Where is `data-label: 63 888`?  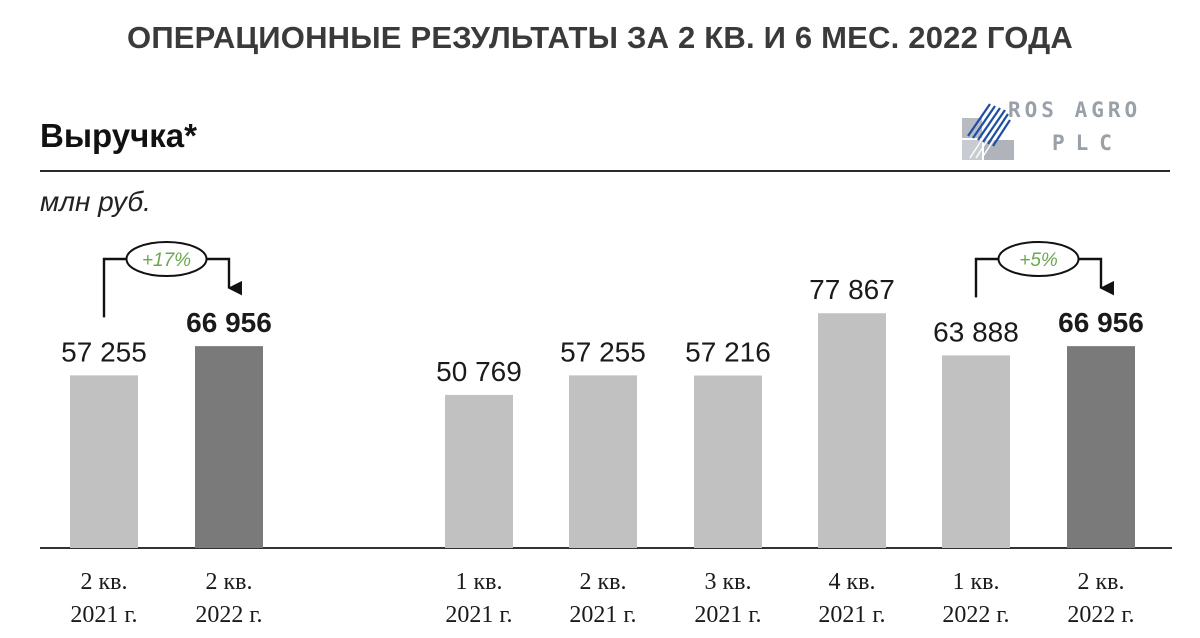 data-label: 63 888 is located at coordinates (976, 331).